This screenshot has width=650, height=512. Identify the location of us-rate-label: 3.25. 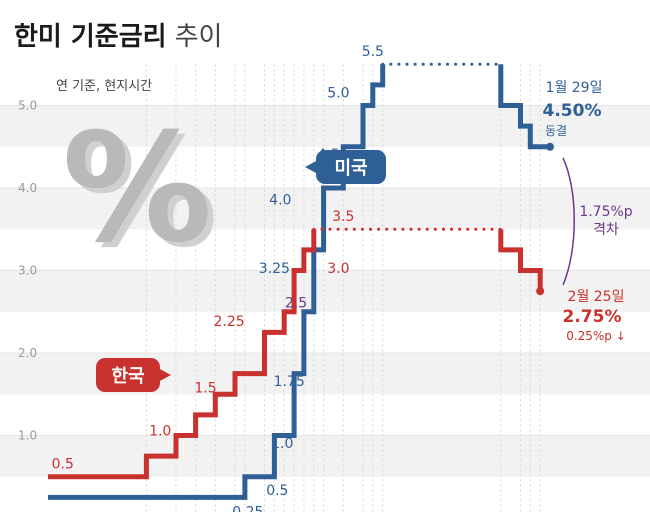
(274, 269).